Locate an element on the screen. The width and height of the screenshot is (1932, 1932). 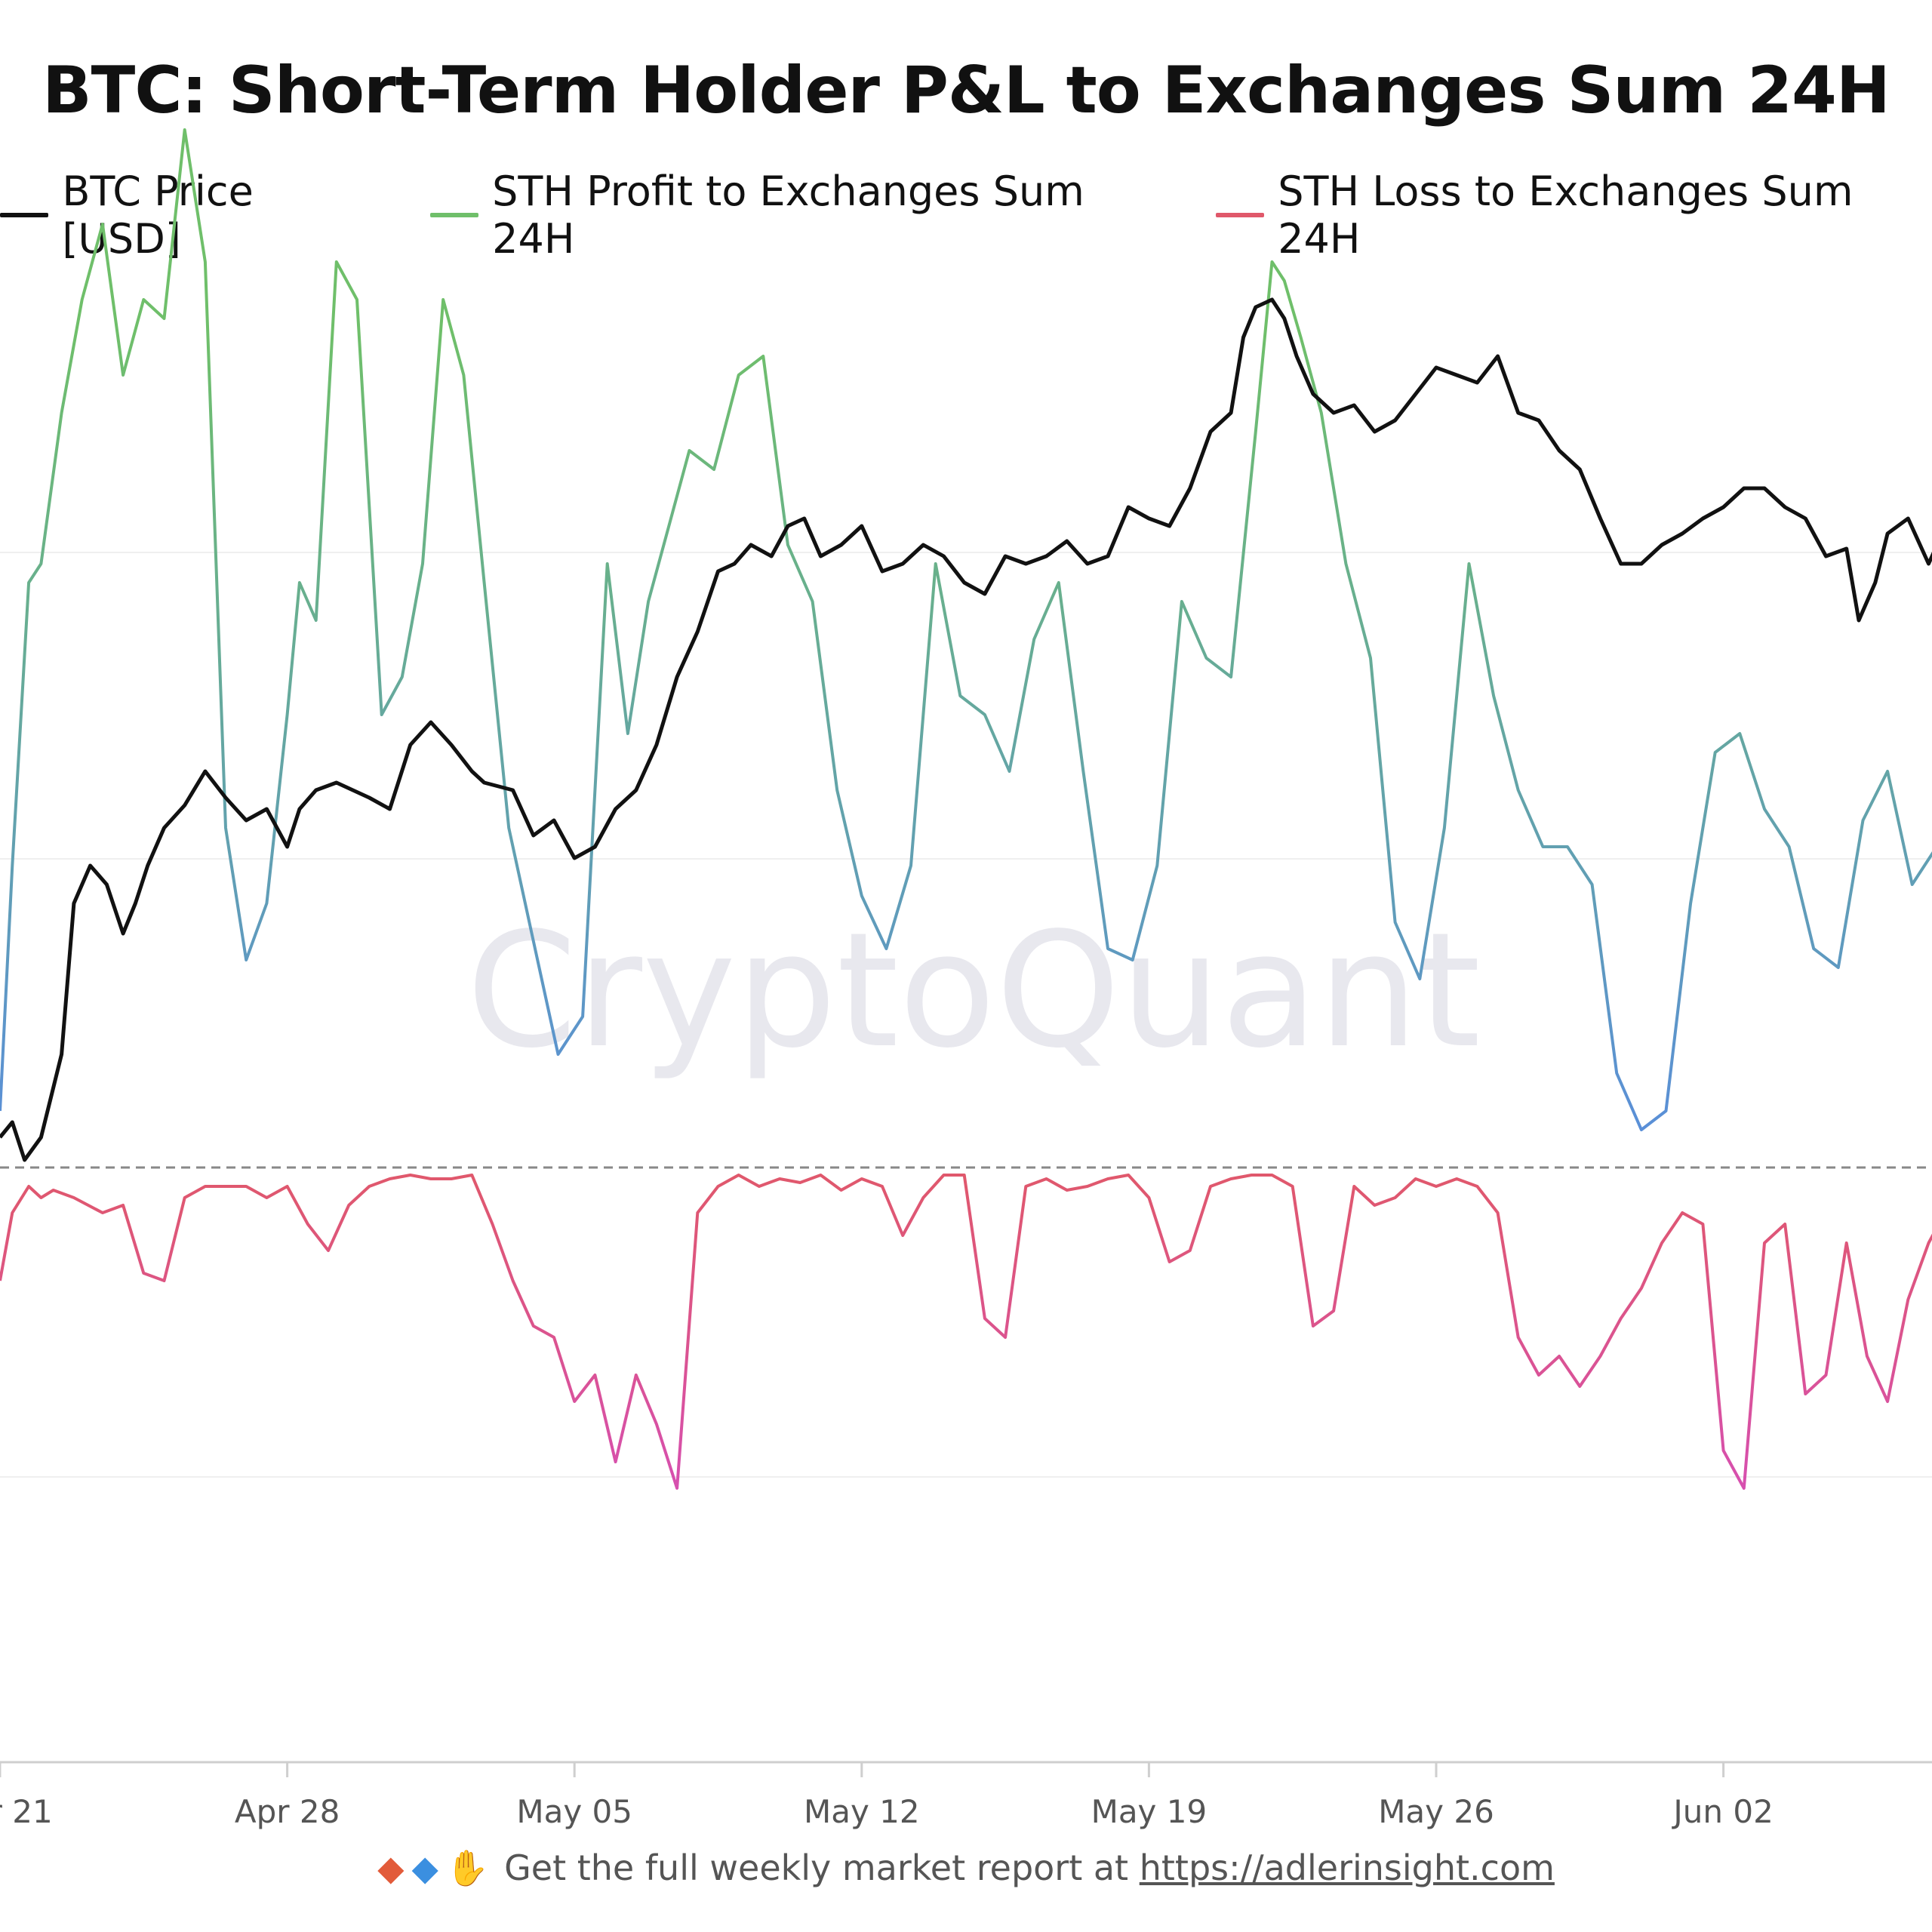
watermark: CryptoQuant is located at coordinates (973, 990).